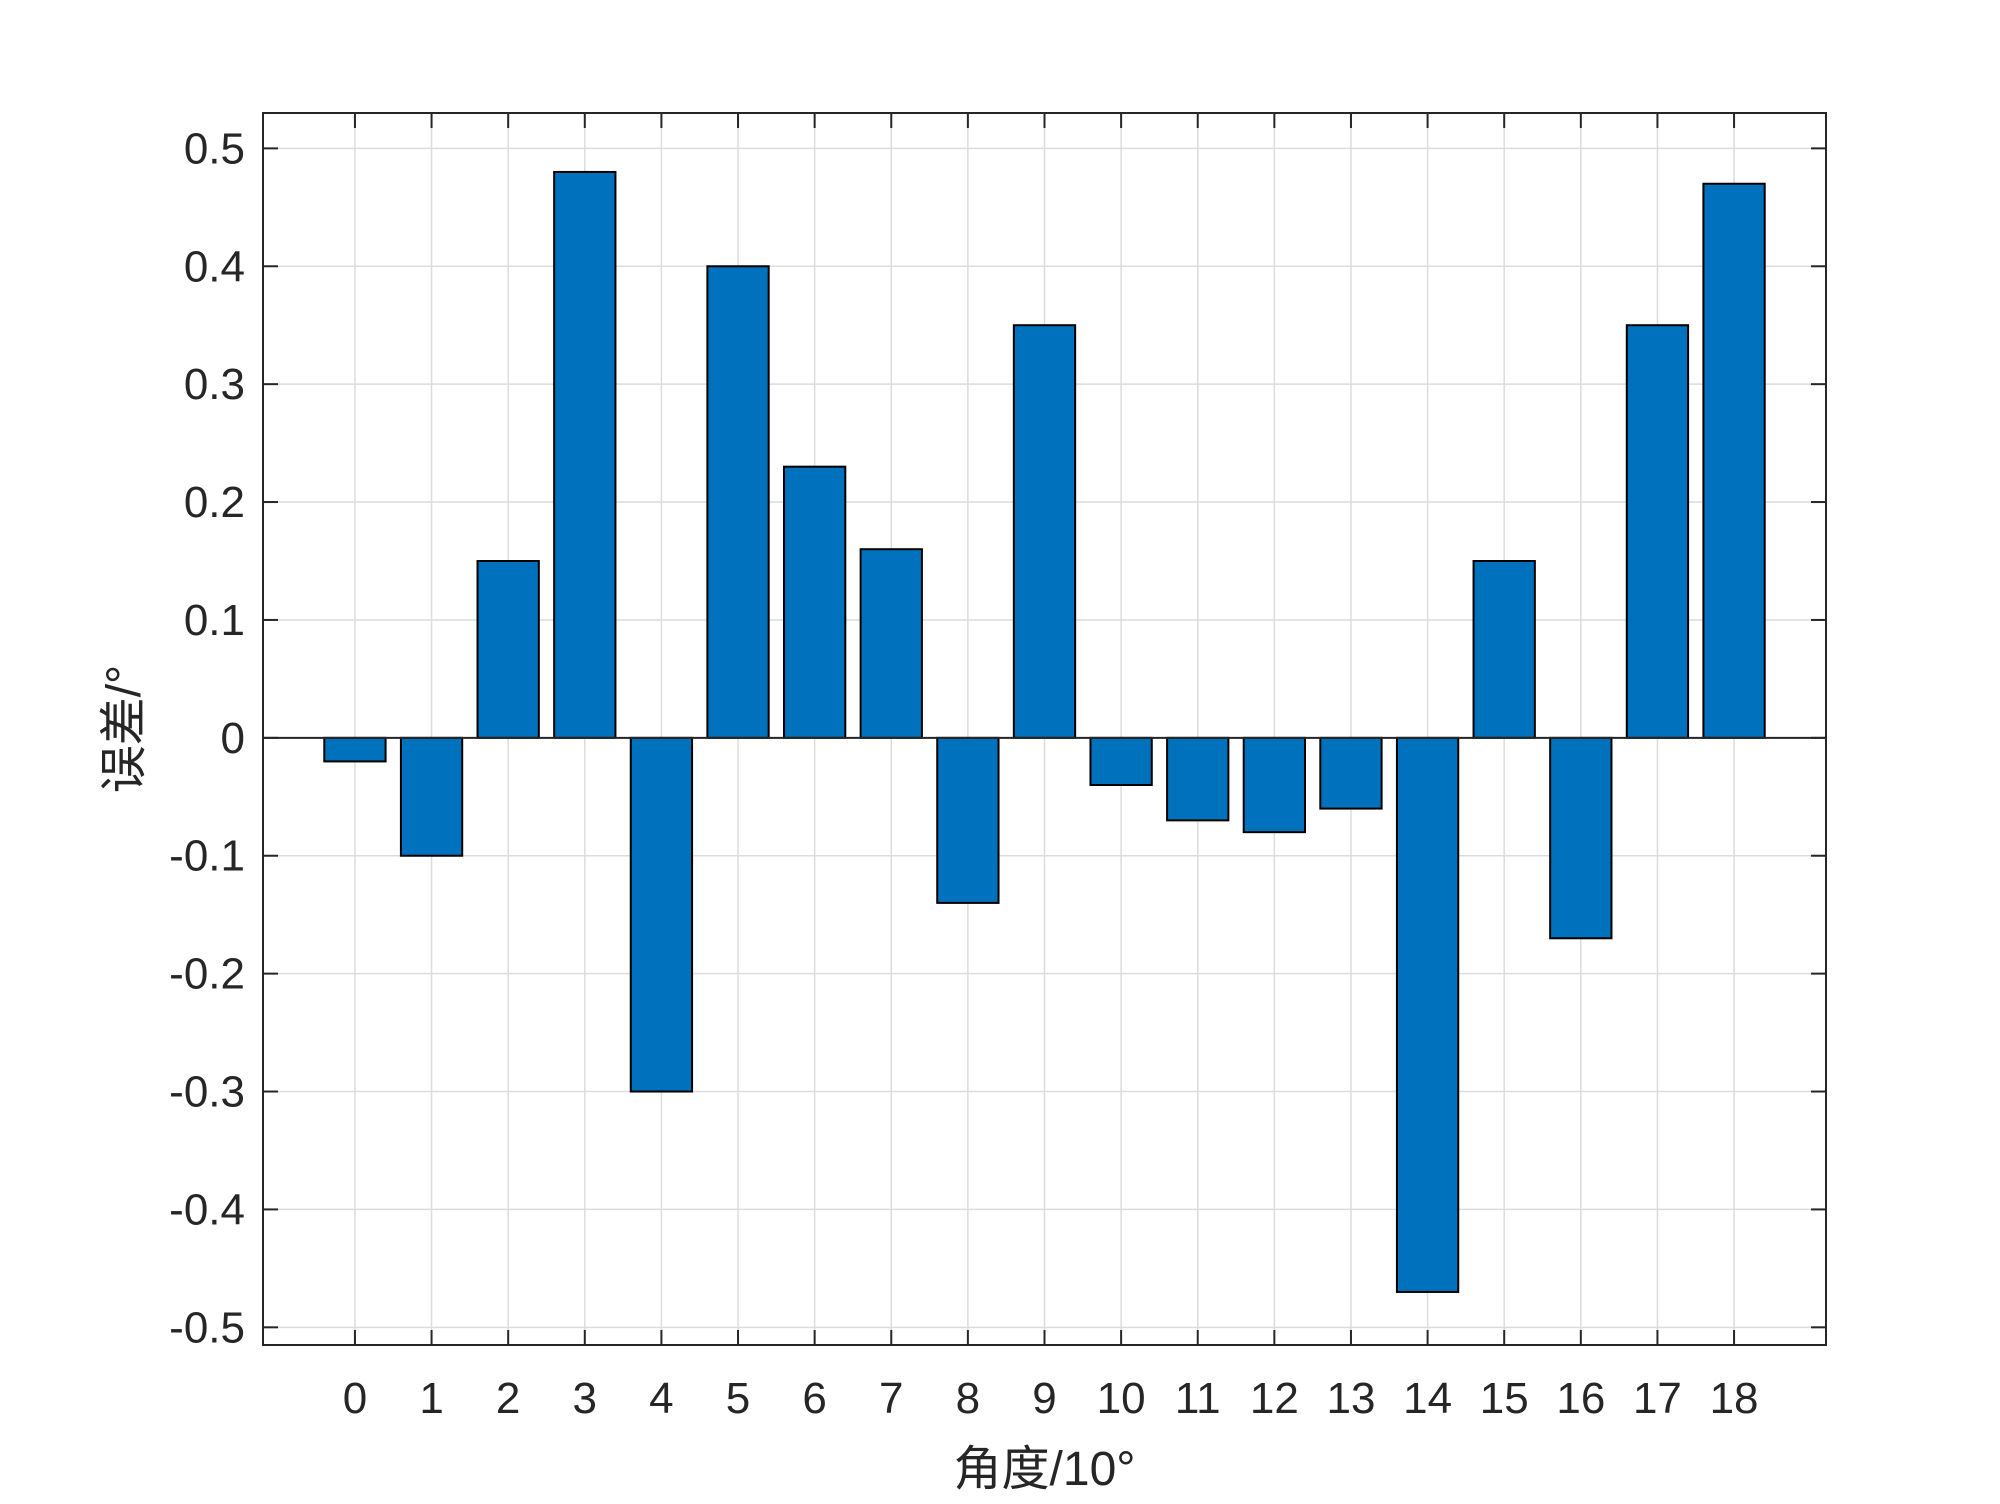  Describe the element at coordinates (814, 1398) in the screenshot. I see `x-tick-label: 6` at that location.